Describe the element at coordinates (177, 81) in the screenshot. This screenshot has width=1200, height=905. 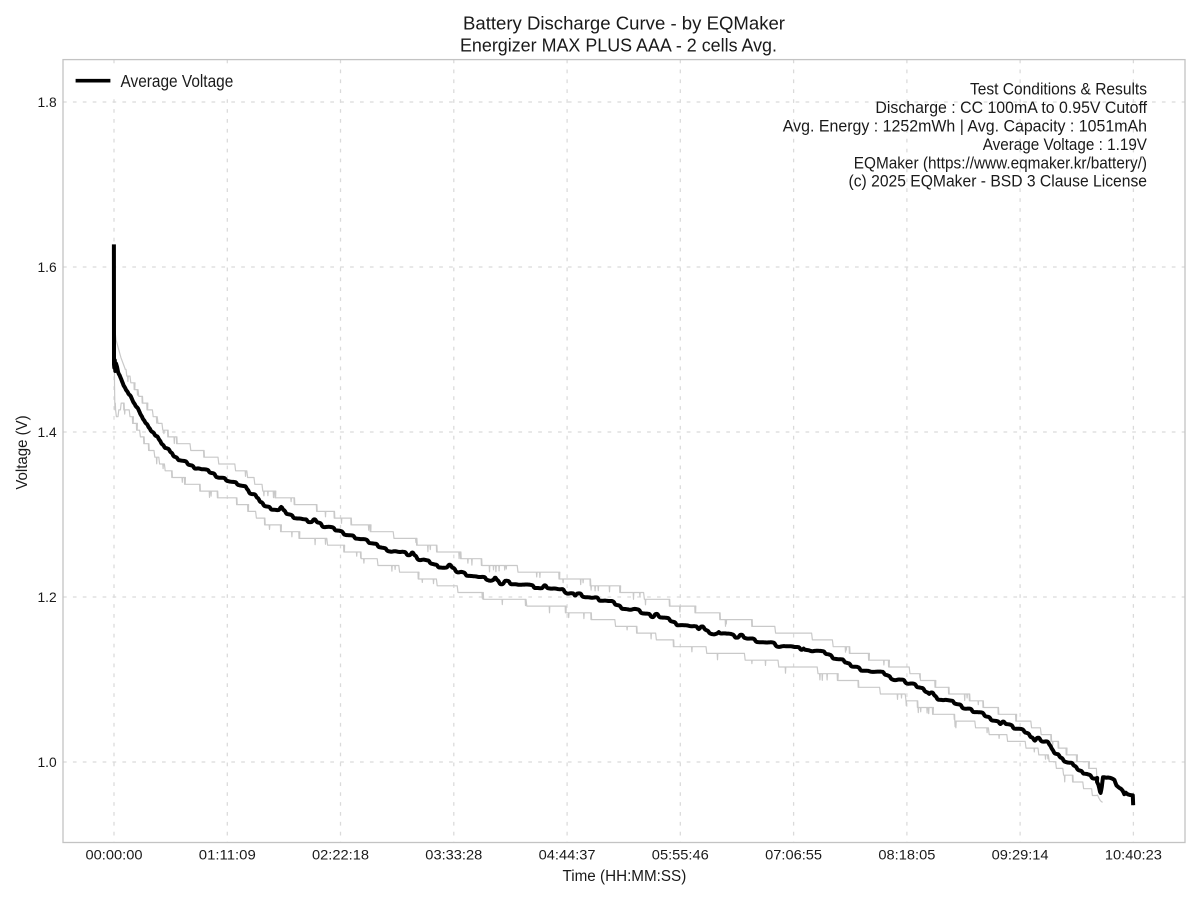
I see `svg-text: Average Voltage` at that location.